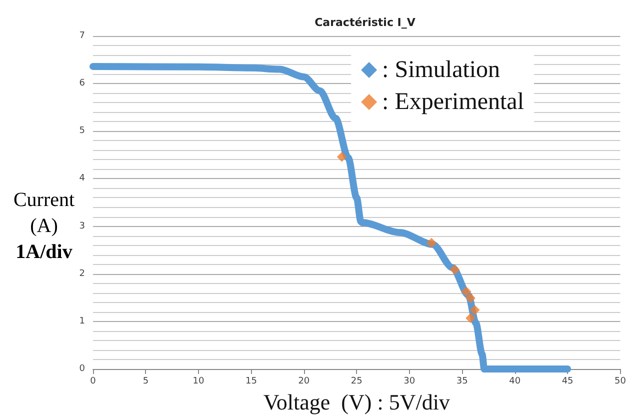  Describe the element at coordinates (82, 36) in the screenshot. I see `y-tick-label: 7` at that location.